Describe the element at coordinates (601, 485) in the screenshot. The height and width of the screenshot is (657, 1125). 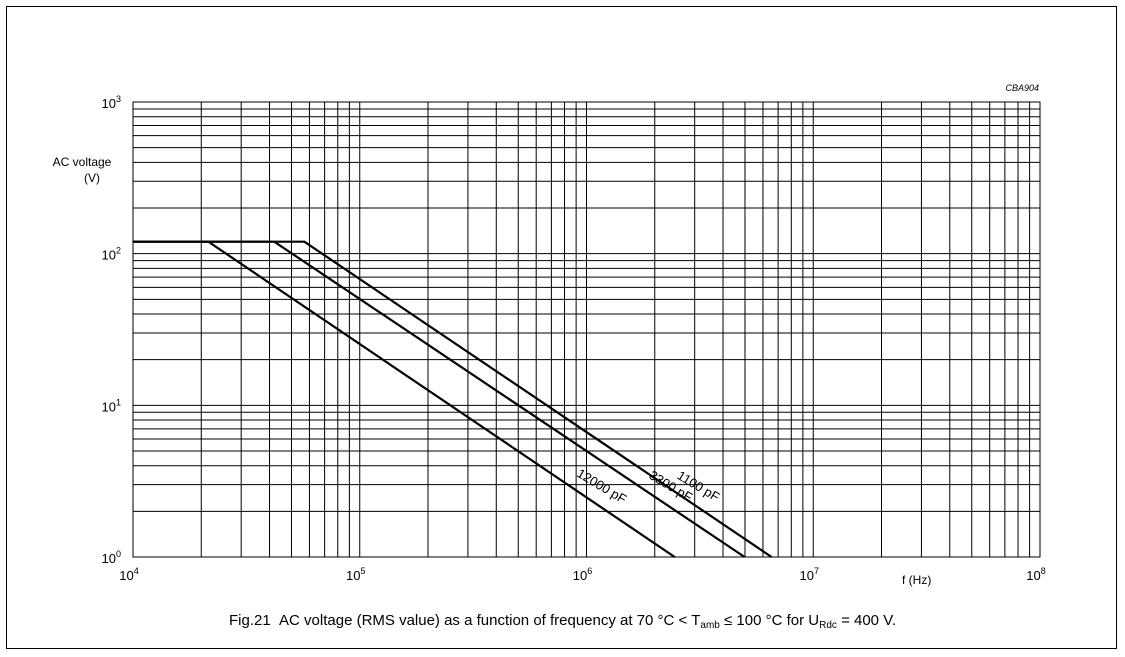
I see `series-label-2: 12000 pF` at that location.